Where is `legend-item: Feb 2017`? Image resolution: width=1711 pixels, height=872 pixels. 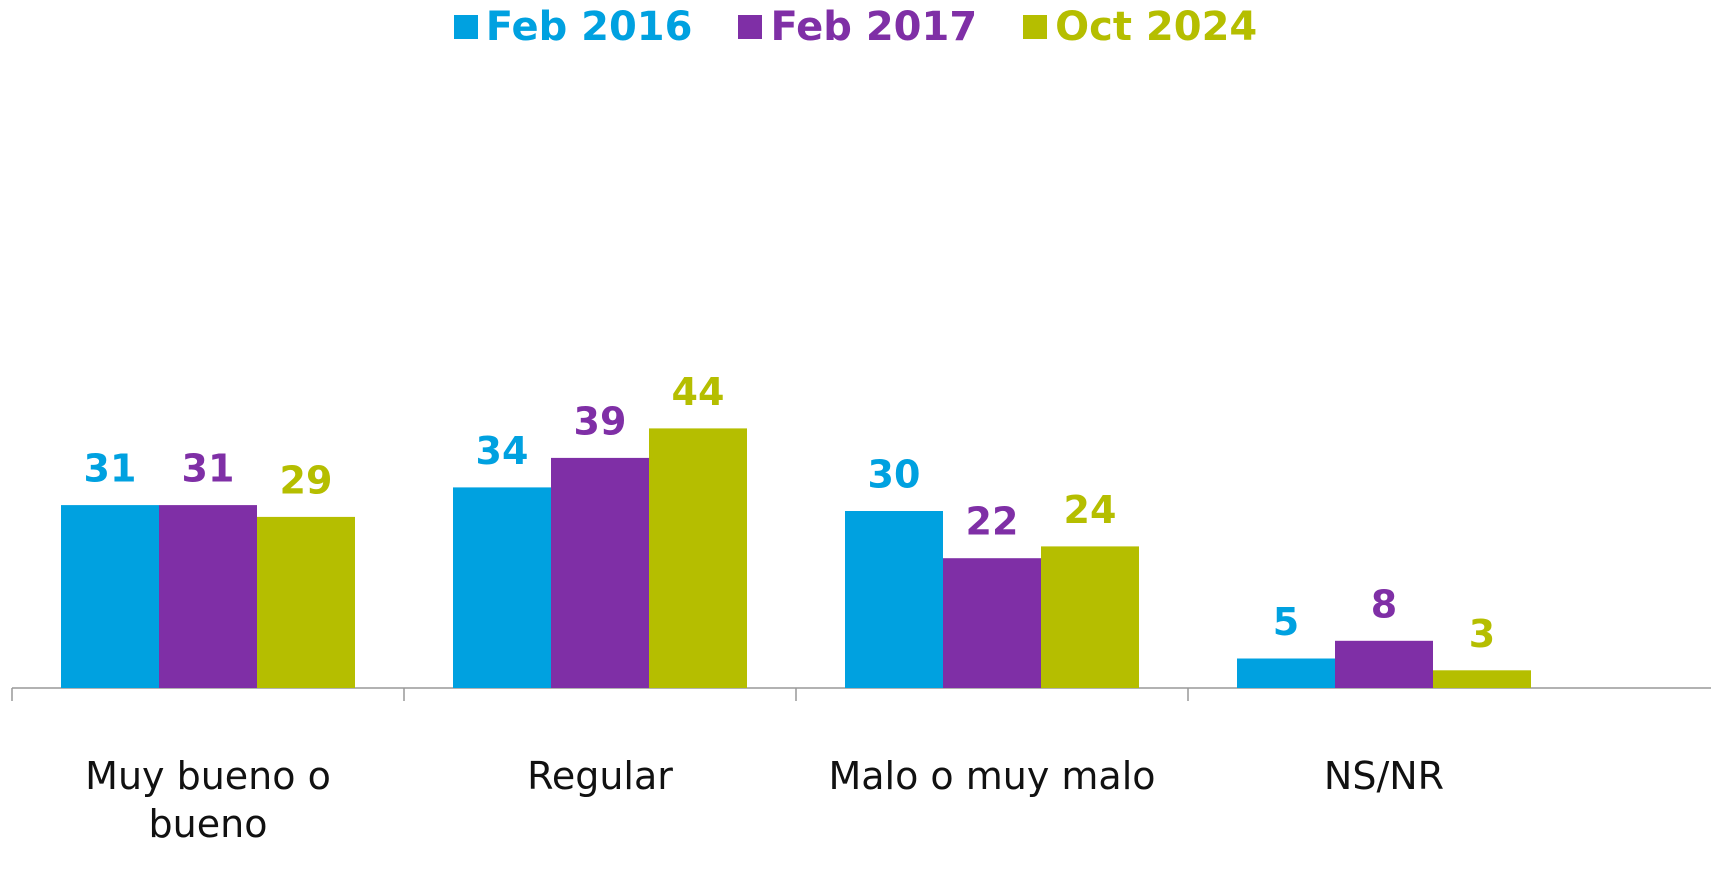 legend-item: Feb 2017 is located at coordinates (857, 27).